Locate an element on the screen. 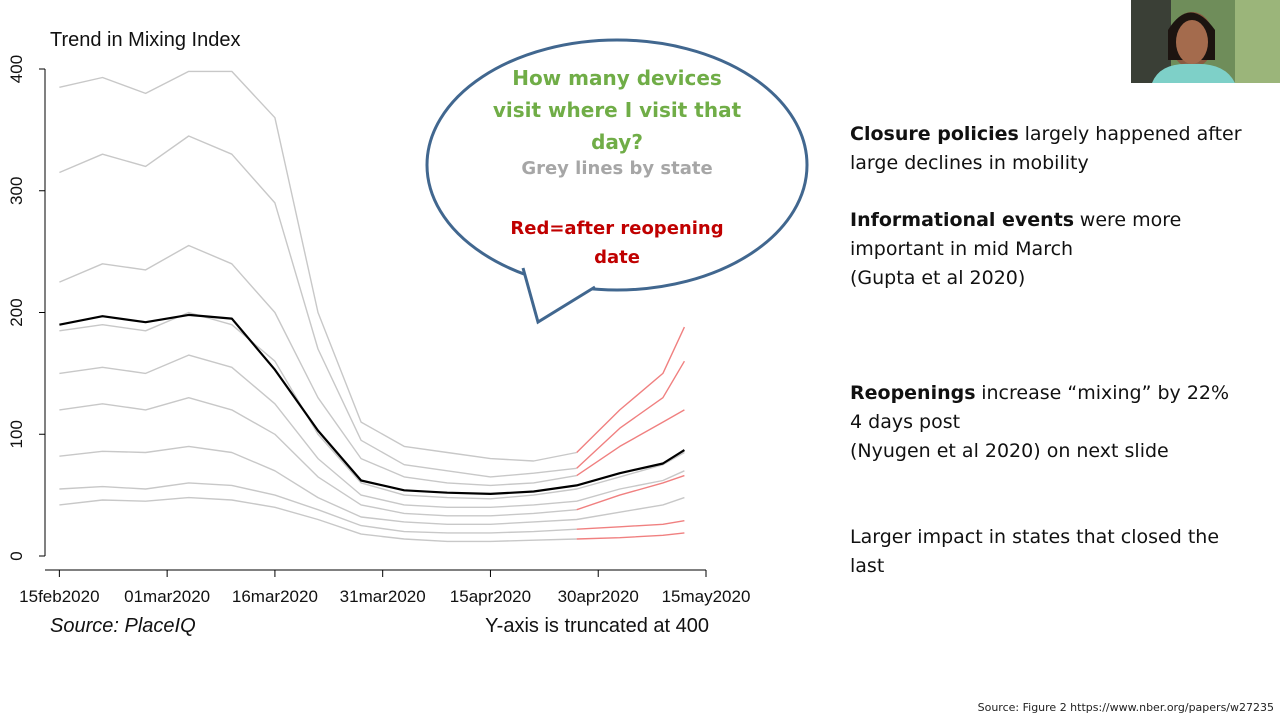  x-tick-label: 15feb2020 is located at coordinates (59, 596).